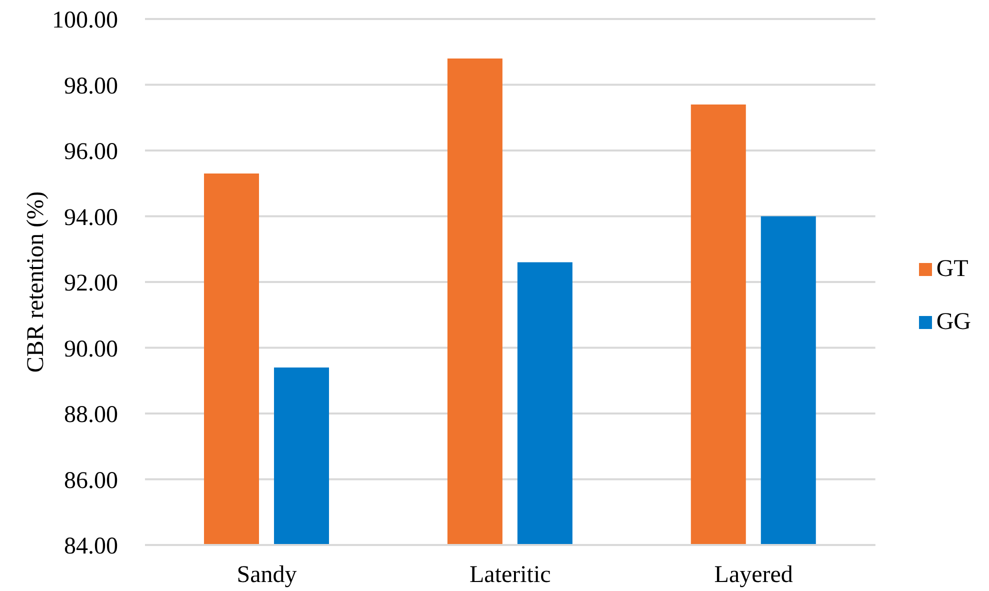  I want to click on y-tick-label: 84.00, so click(91, 547).